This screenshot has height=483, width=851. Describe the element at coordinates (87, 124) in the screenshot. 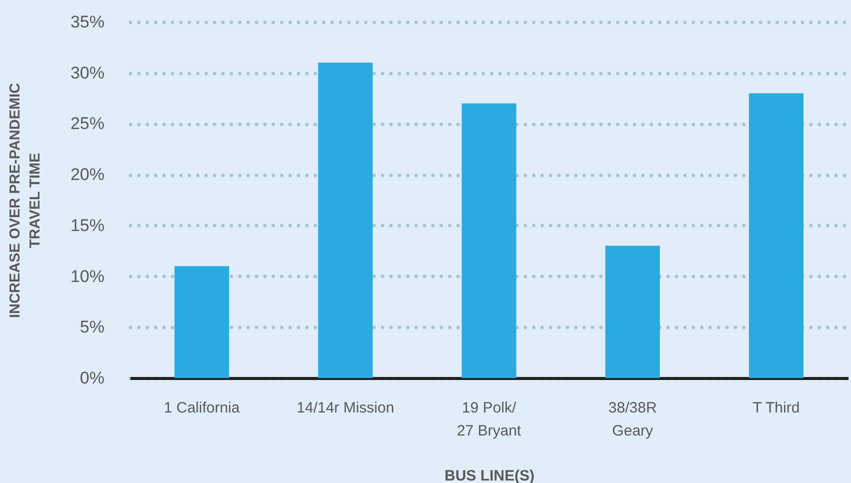

I see `y-tick-label: 25%` at that location.